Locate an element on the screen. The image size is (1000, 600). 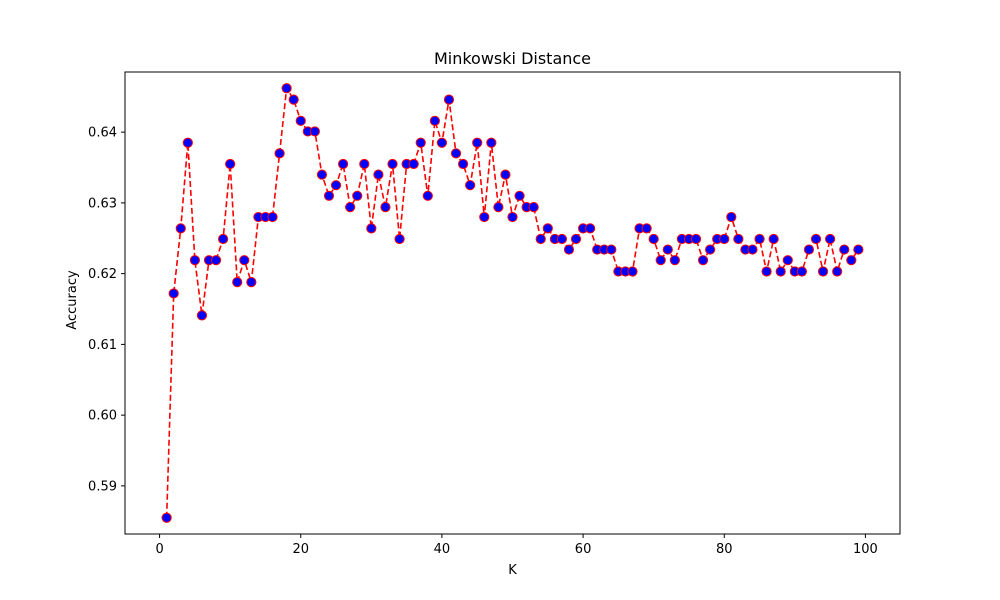
y-tick-label: 0.59 is located at coordinates (102, 486).